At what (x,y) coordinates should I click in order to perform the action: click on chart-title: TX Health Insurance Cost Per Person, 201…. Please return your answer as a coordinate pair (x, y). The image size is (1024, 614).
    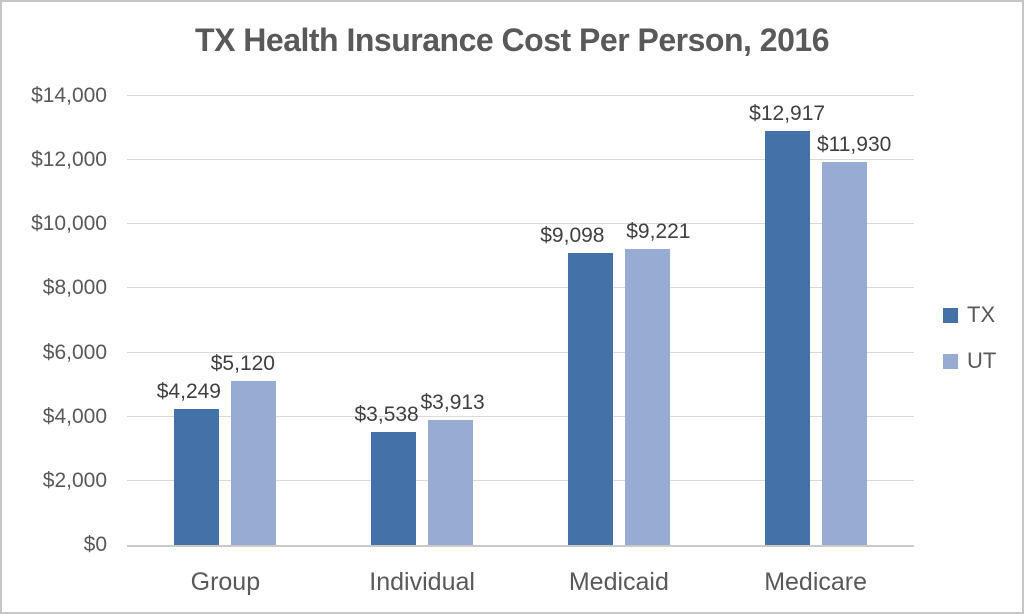
    Looking at the image, I should click on (512, 40).